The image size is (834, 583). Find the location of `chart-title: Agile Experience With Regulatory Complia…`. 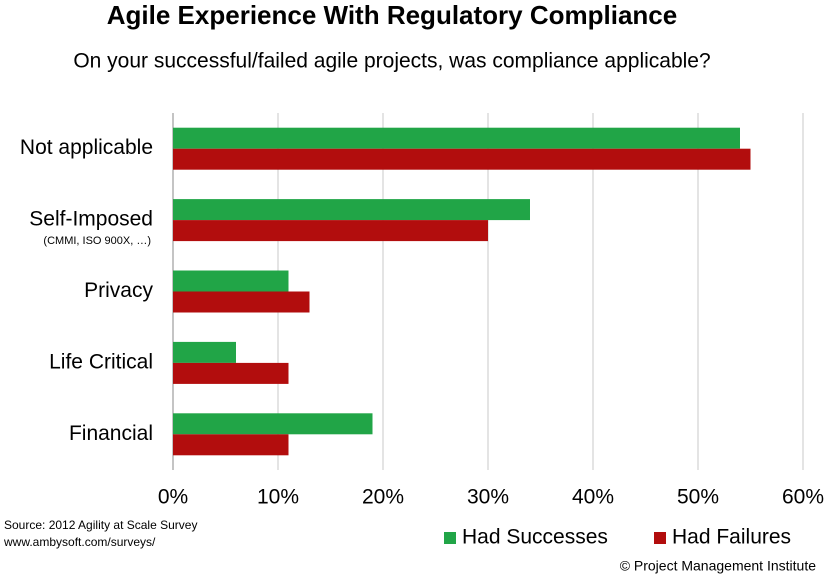

chart-title: Agile Experience With Regulatory Complia… is located at coordinates (392, 15).